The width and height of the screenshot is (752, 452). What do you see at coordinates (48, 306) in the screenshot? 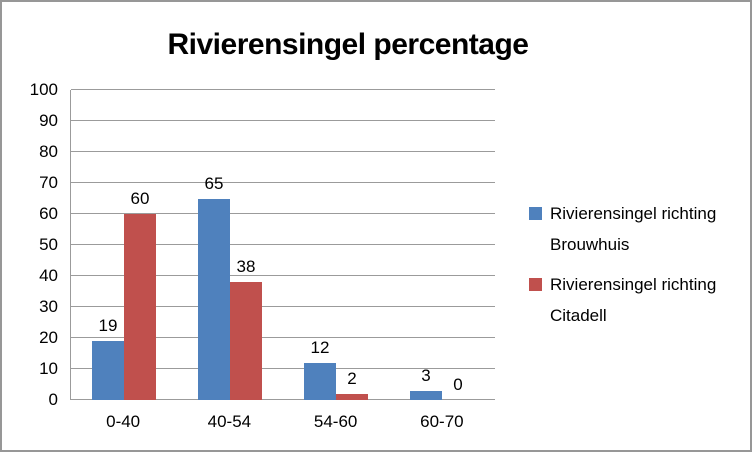
I see `y-axis-tick-label: 30` at bounding box center [48, 306].